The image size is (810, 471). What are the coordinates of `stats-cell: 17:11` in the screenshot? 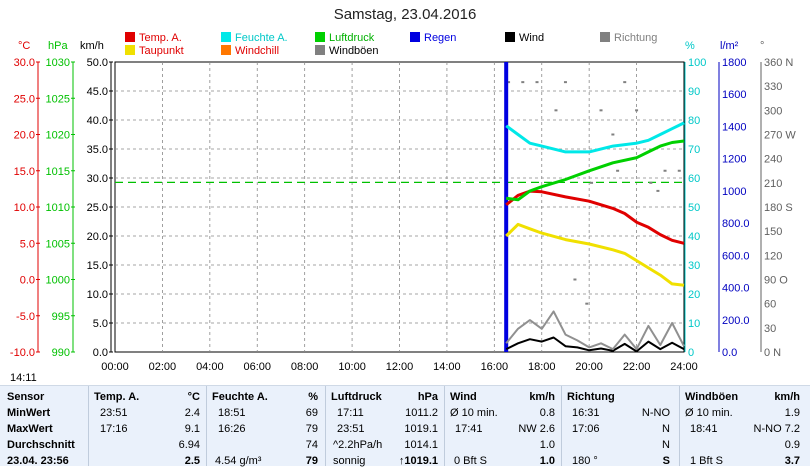 It's located at (350, 413).